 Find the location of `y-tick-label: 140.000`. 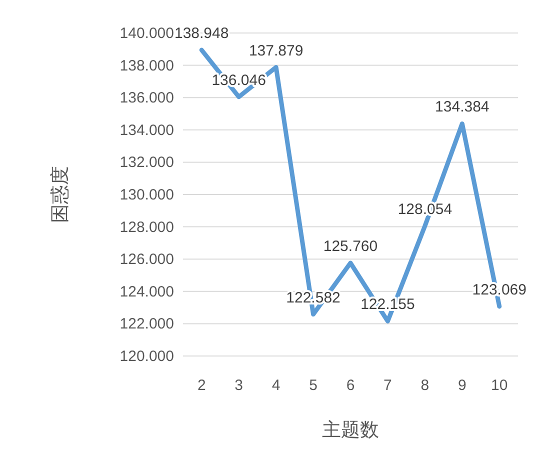

y-tick-label: 140.000 is located at coordinates (147, 33).